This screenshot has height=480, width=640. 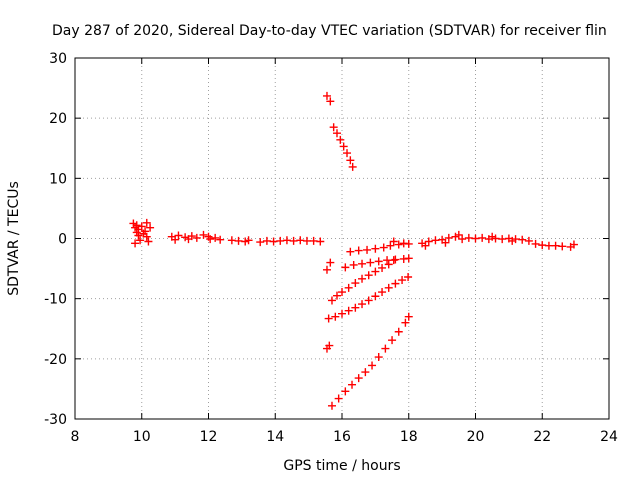 I want to click on x-tick-label: 24, so click(x=609, y=437).